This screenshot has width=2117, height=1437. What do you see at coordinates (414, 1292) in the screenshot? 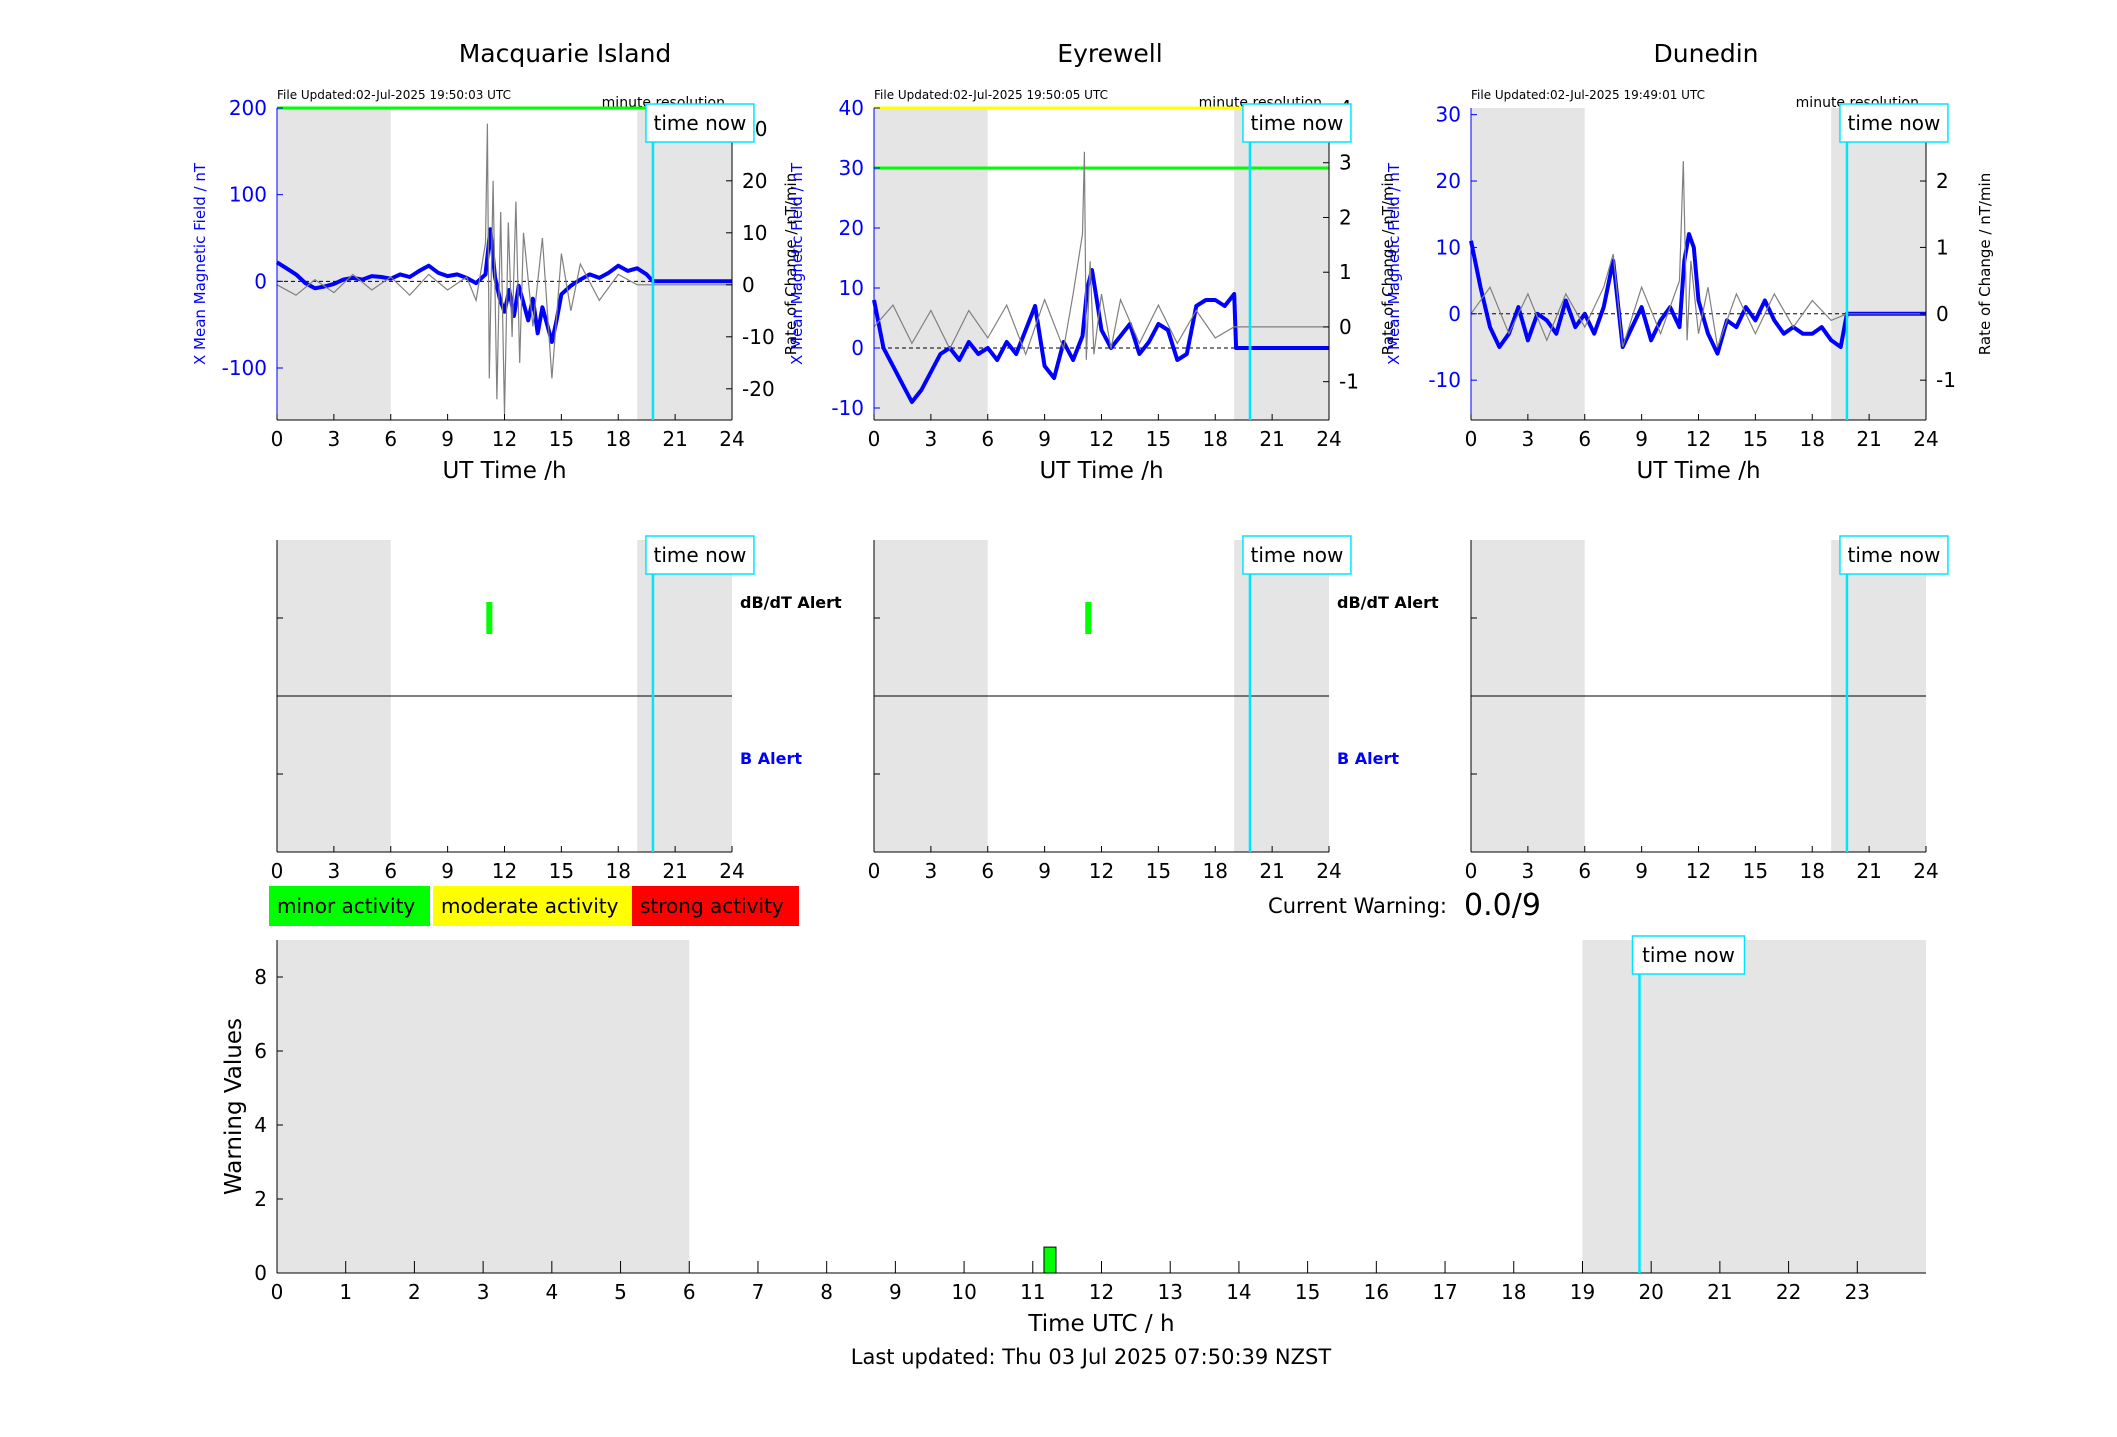
I see `x-tick-label: 2` at bounding box center [414, 1292].